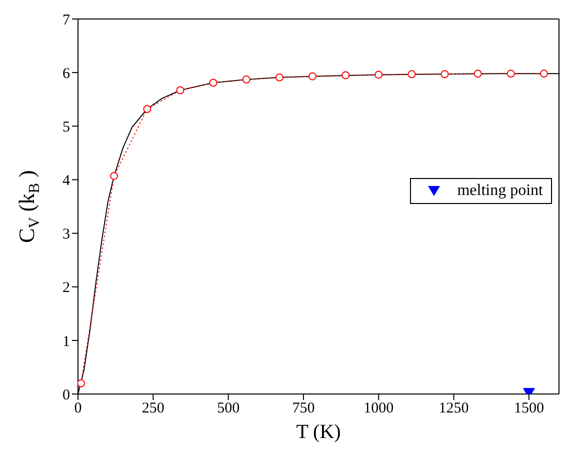 The width and height of the screenshot is (580, 454). What do you see at coordinates (78, 408) in the screenshot?
I see `x-tick-label: 0` at bounding box center [78, 408].